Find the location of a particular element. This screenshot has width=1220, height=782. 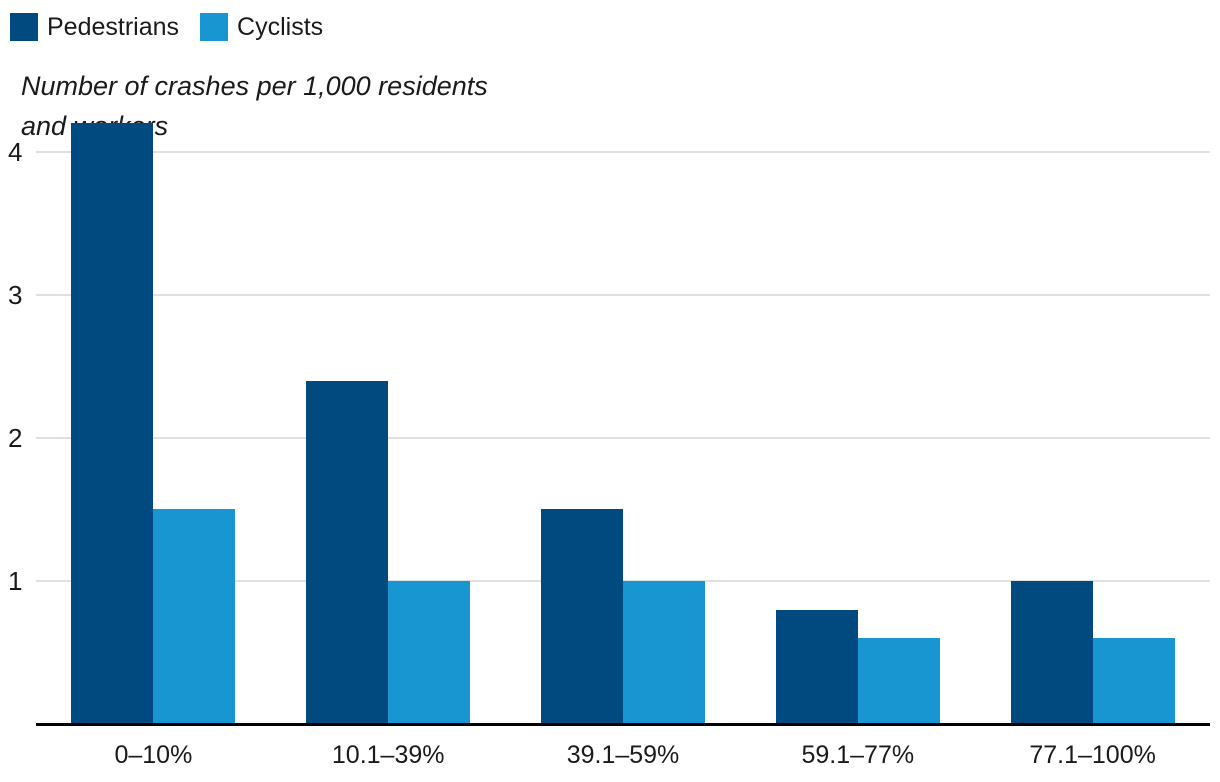

y-tick-label-2: 2 is located at coordinates (15, 438).